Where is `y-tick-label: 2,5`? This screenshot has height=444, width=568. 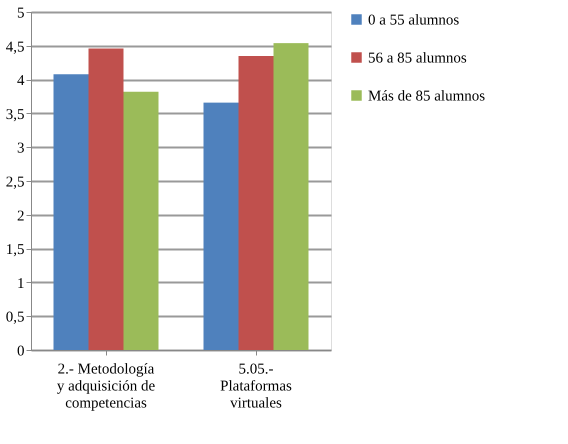
y-tick-label: 2,5 is located at coordinates (15, 182).